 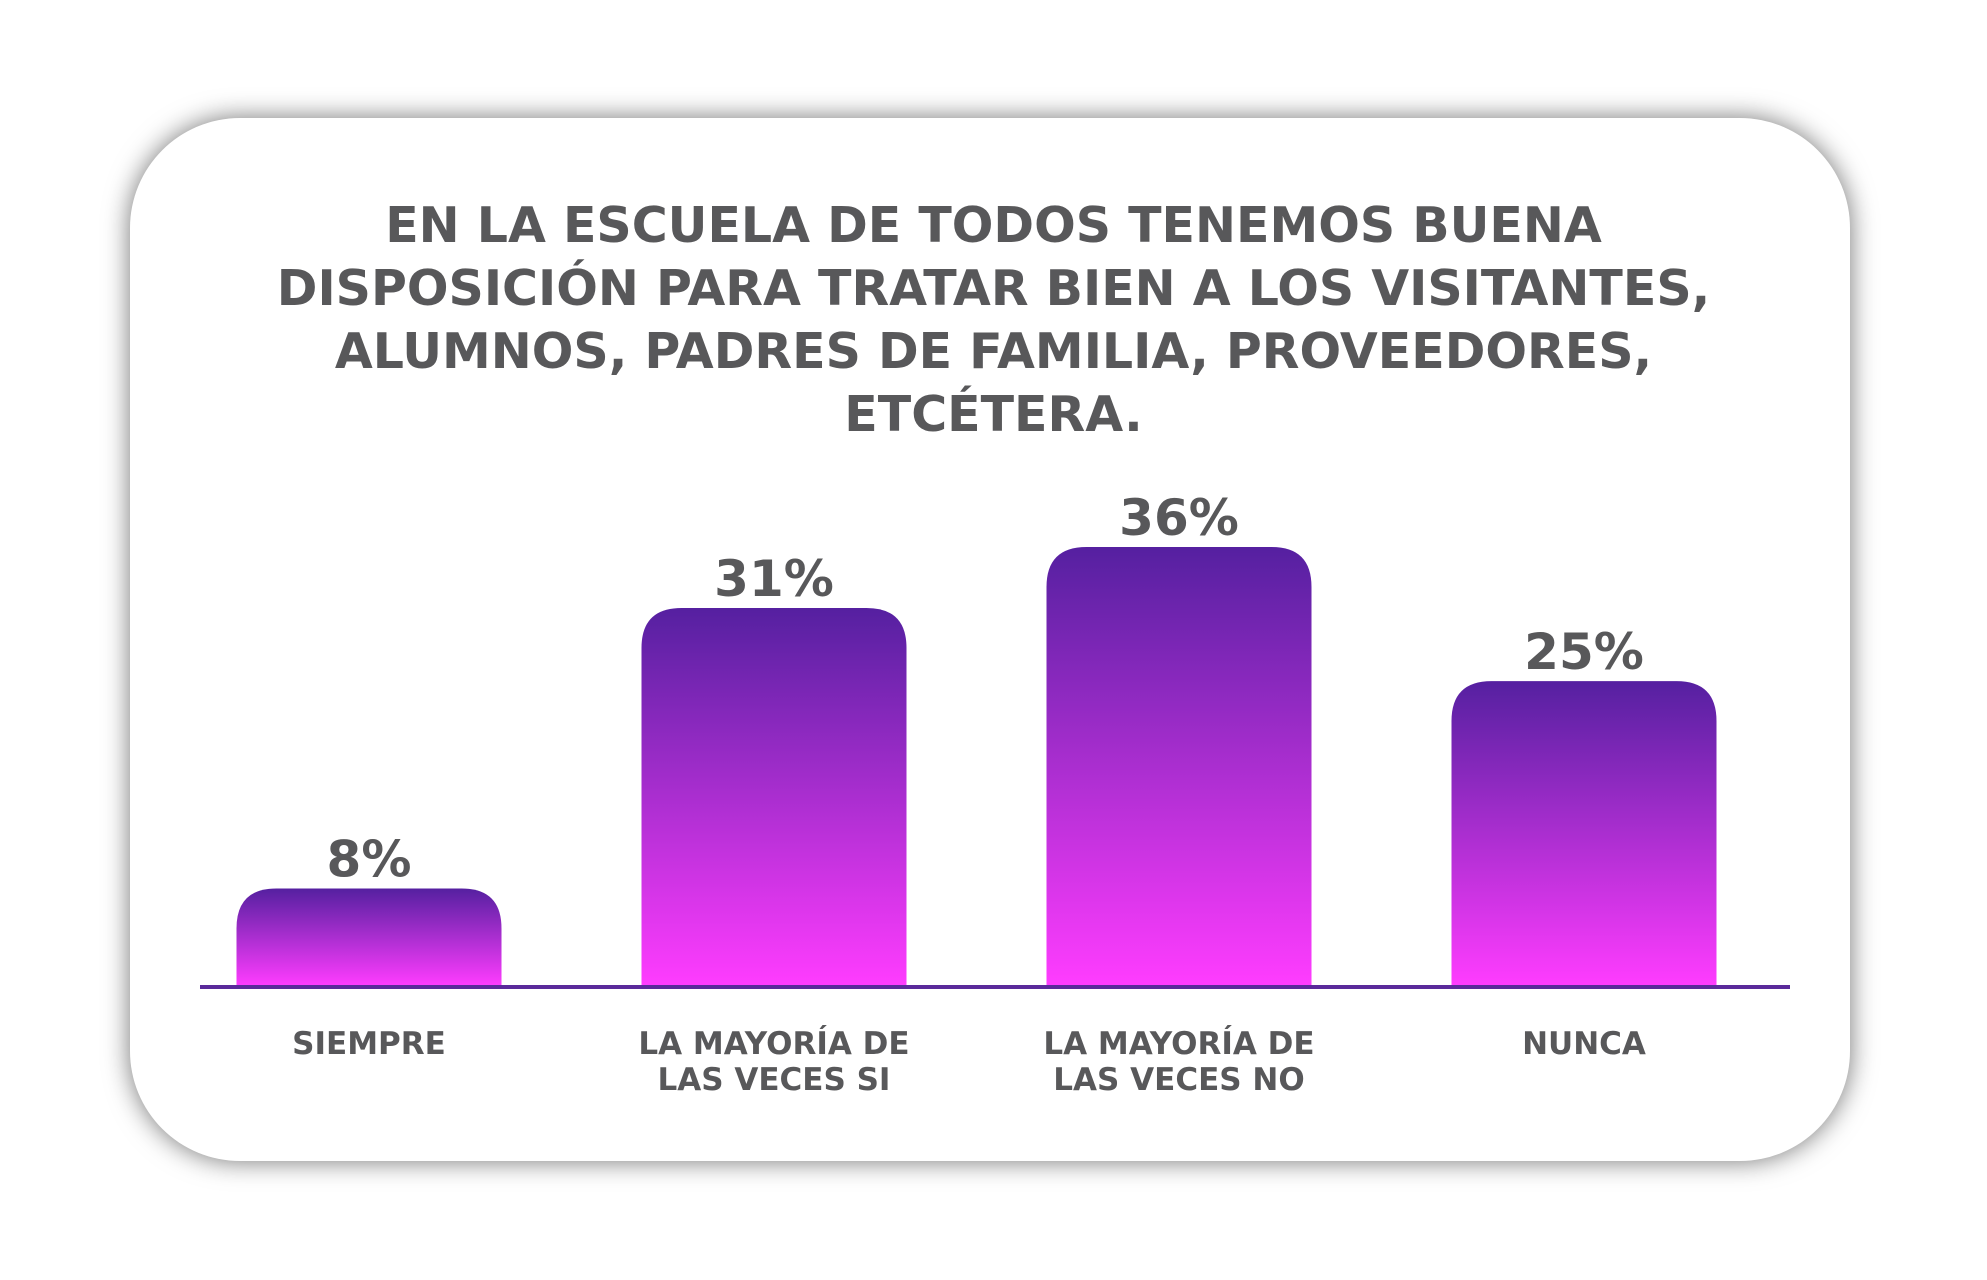 What do you see at coordinates (993, 414) in the screenshot?
I see `chart-title-line: ETCÉTERA.` at bounding box center [993, 414].